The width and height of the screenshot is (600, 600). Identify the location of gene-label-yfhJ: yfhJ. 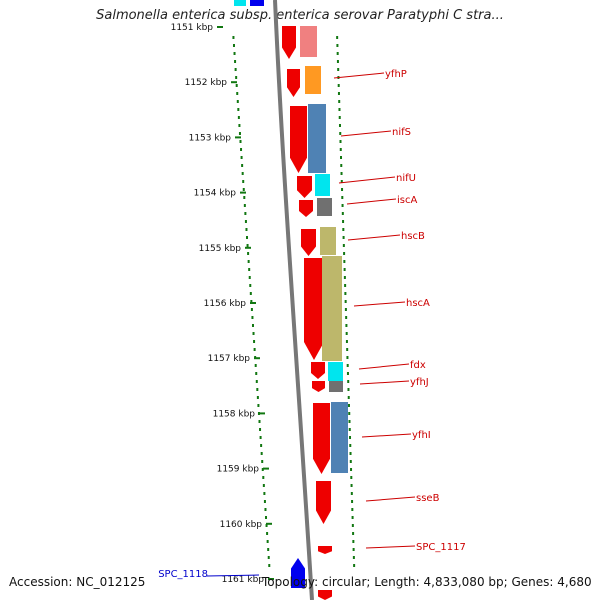
(419, 382).